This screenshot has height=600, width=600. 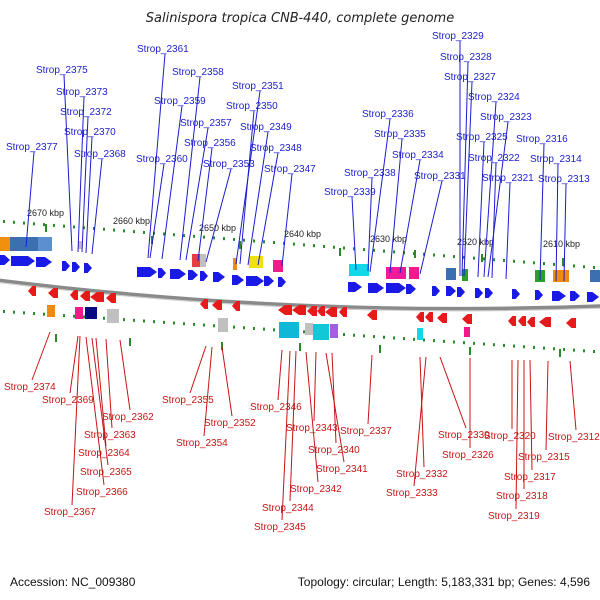 What do you see at coordinates (104, 453) in the screenshot?
I see `gene-label-strop-2364: Strop_2364` at bounding box center [104, 453].